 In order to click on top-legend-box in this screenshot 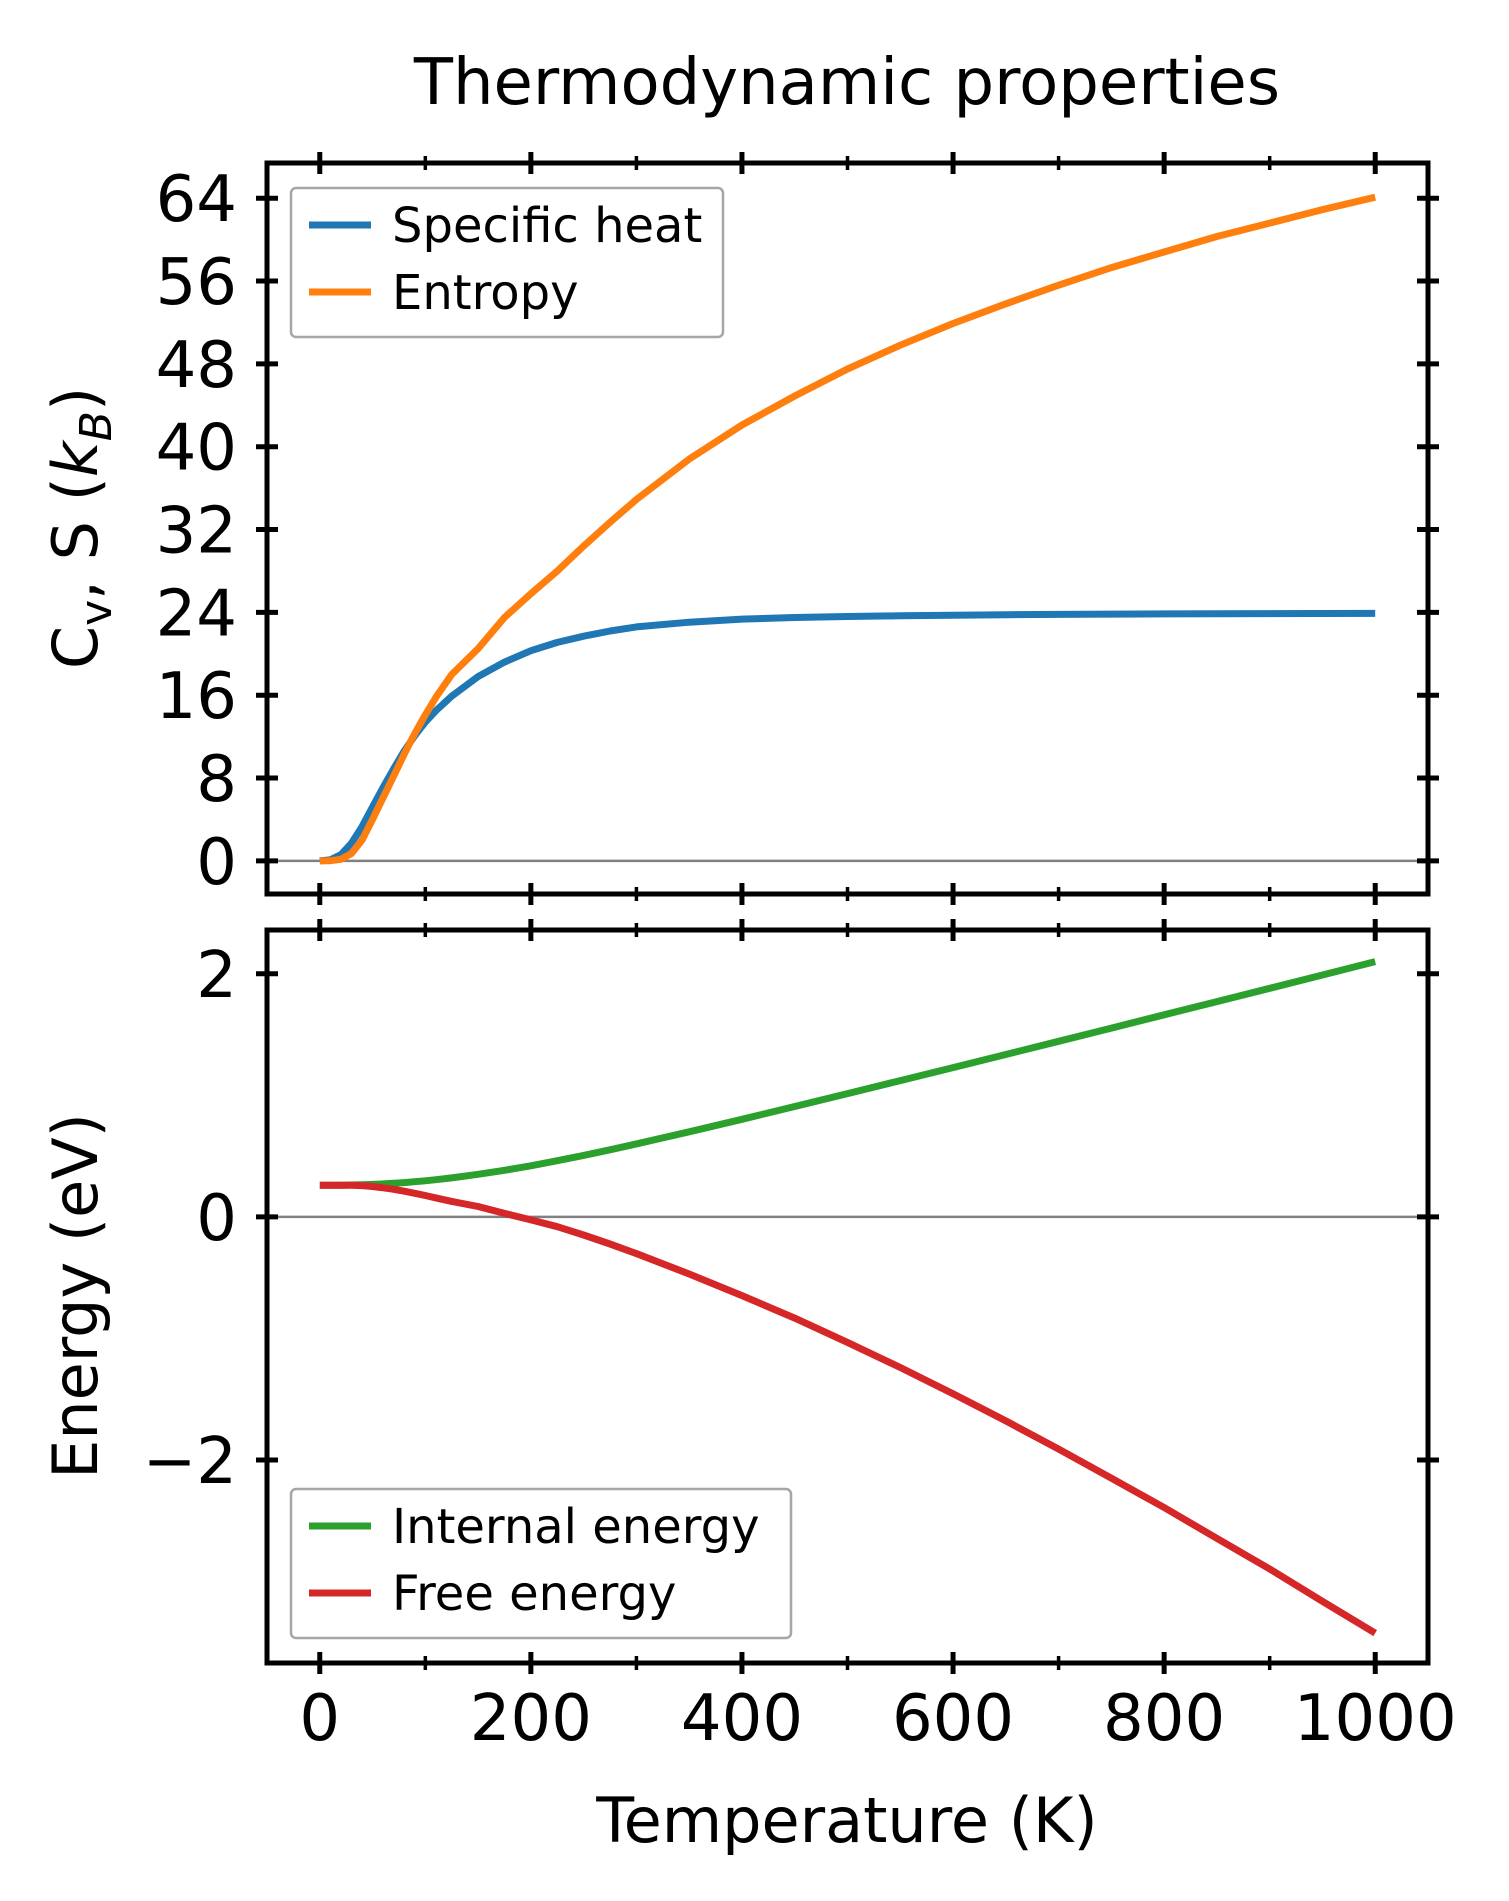, I will do `click(507, 262)`.